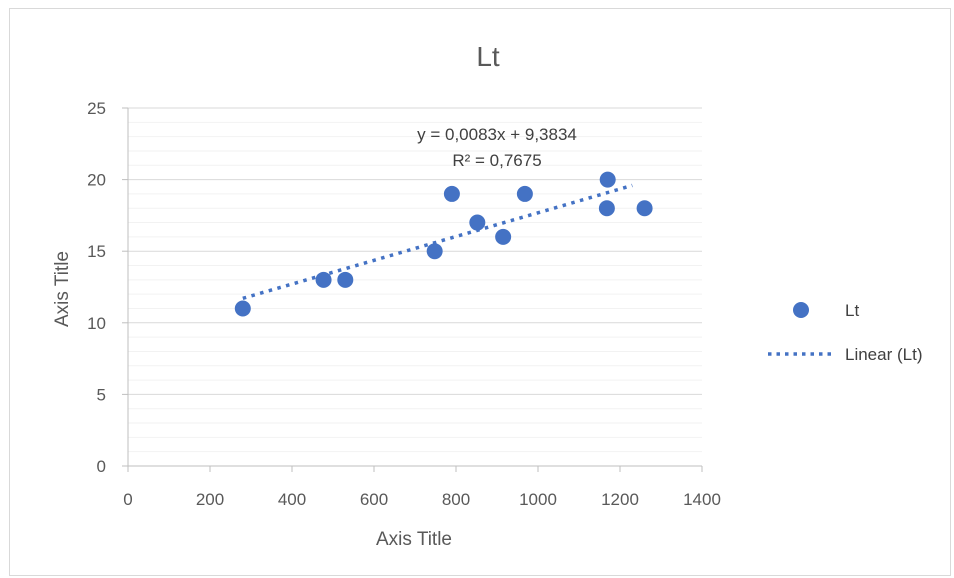 The image size is (954, 578). I want to click on x-tick-label: 400, so click(292, 499).